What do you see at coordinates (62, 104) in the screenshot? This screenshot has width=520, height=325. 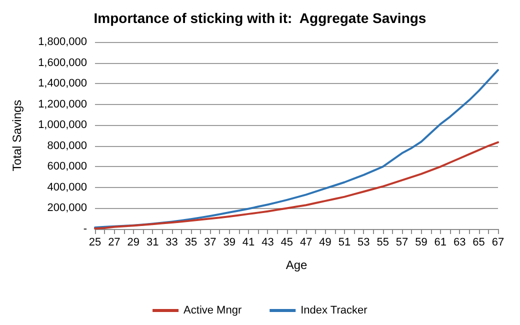 I see `y-tick-label: 1,200,000` at bounding box center [62, 104].